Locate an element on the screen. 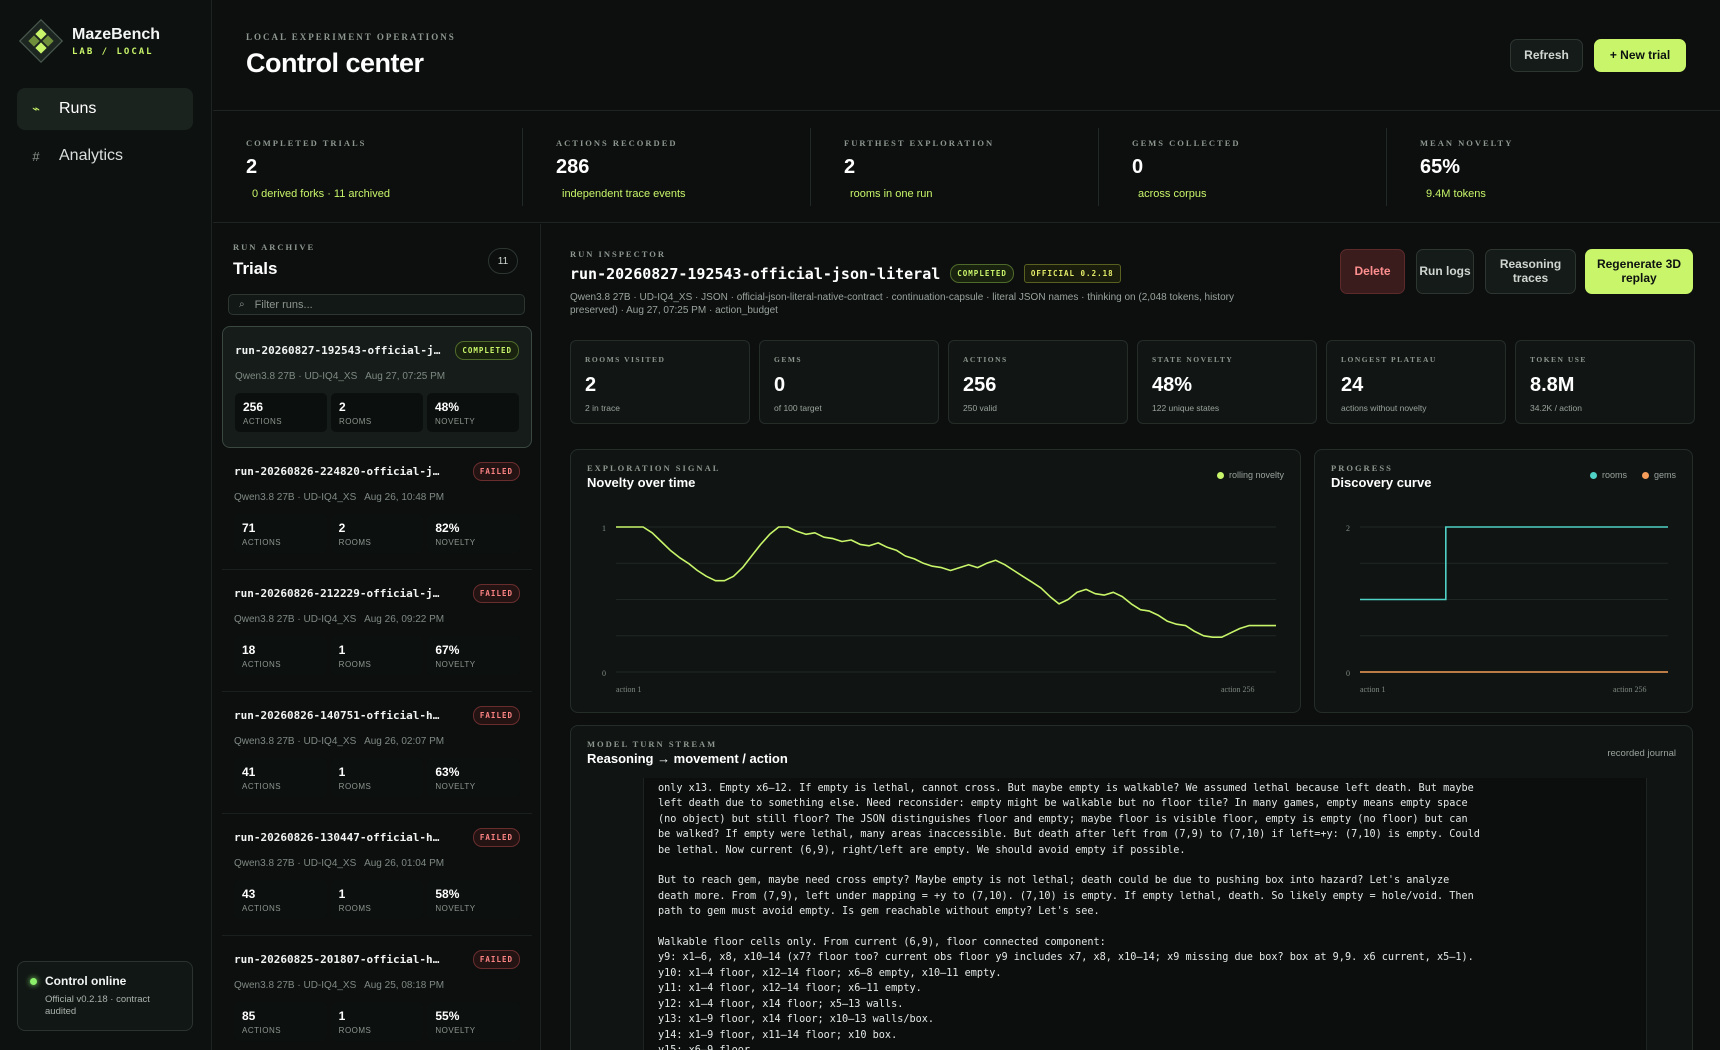 The height and width of the screenshot is (1050, 1720). discovery-chart: 2 0 action 1 action 256 is located at coordinates (1507, 609).